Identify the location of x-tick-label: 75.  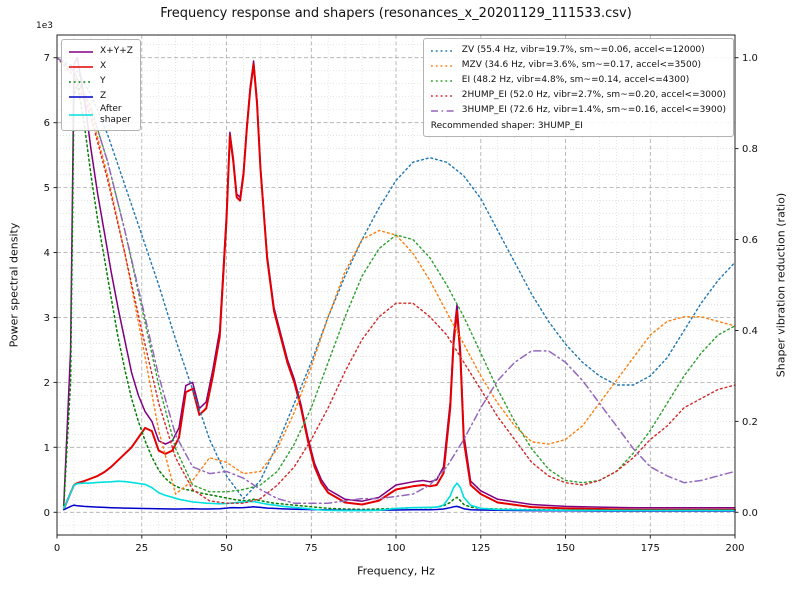
(311, 548).